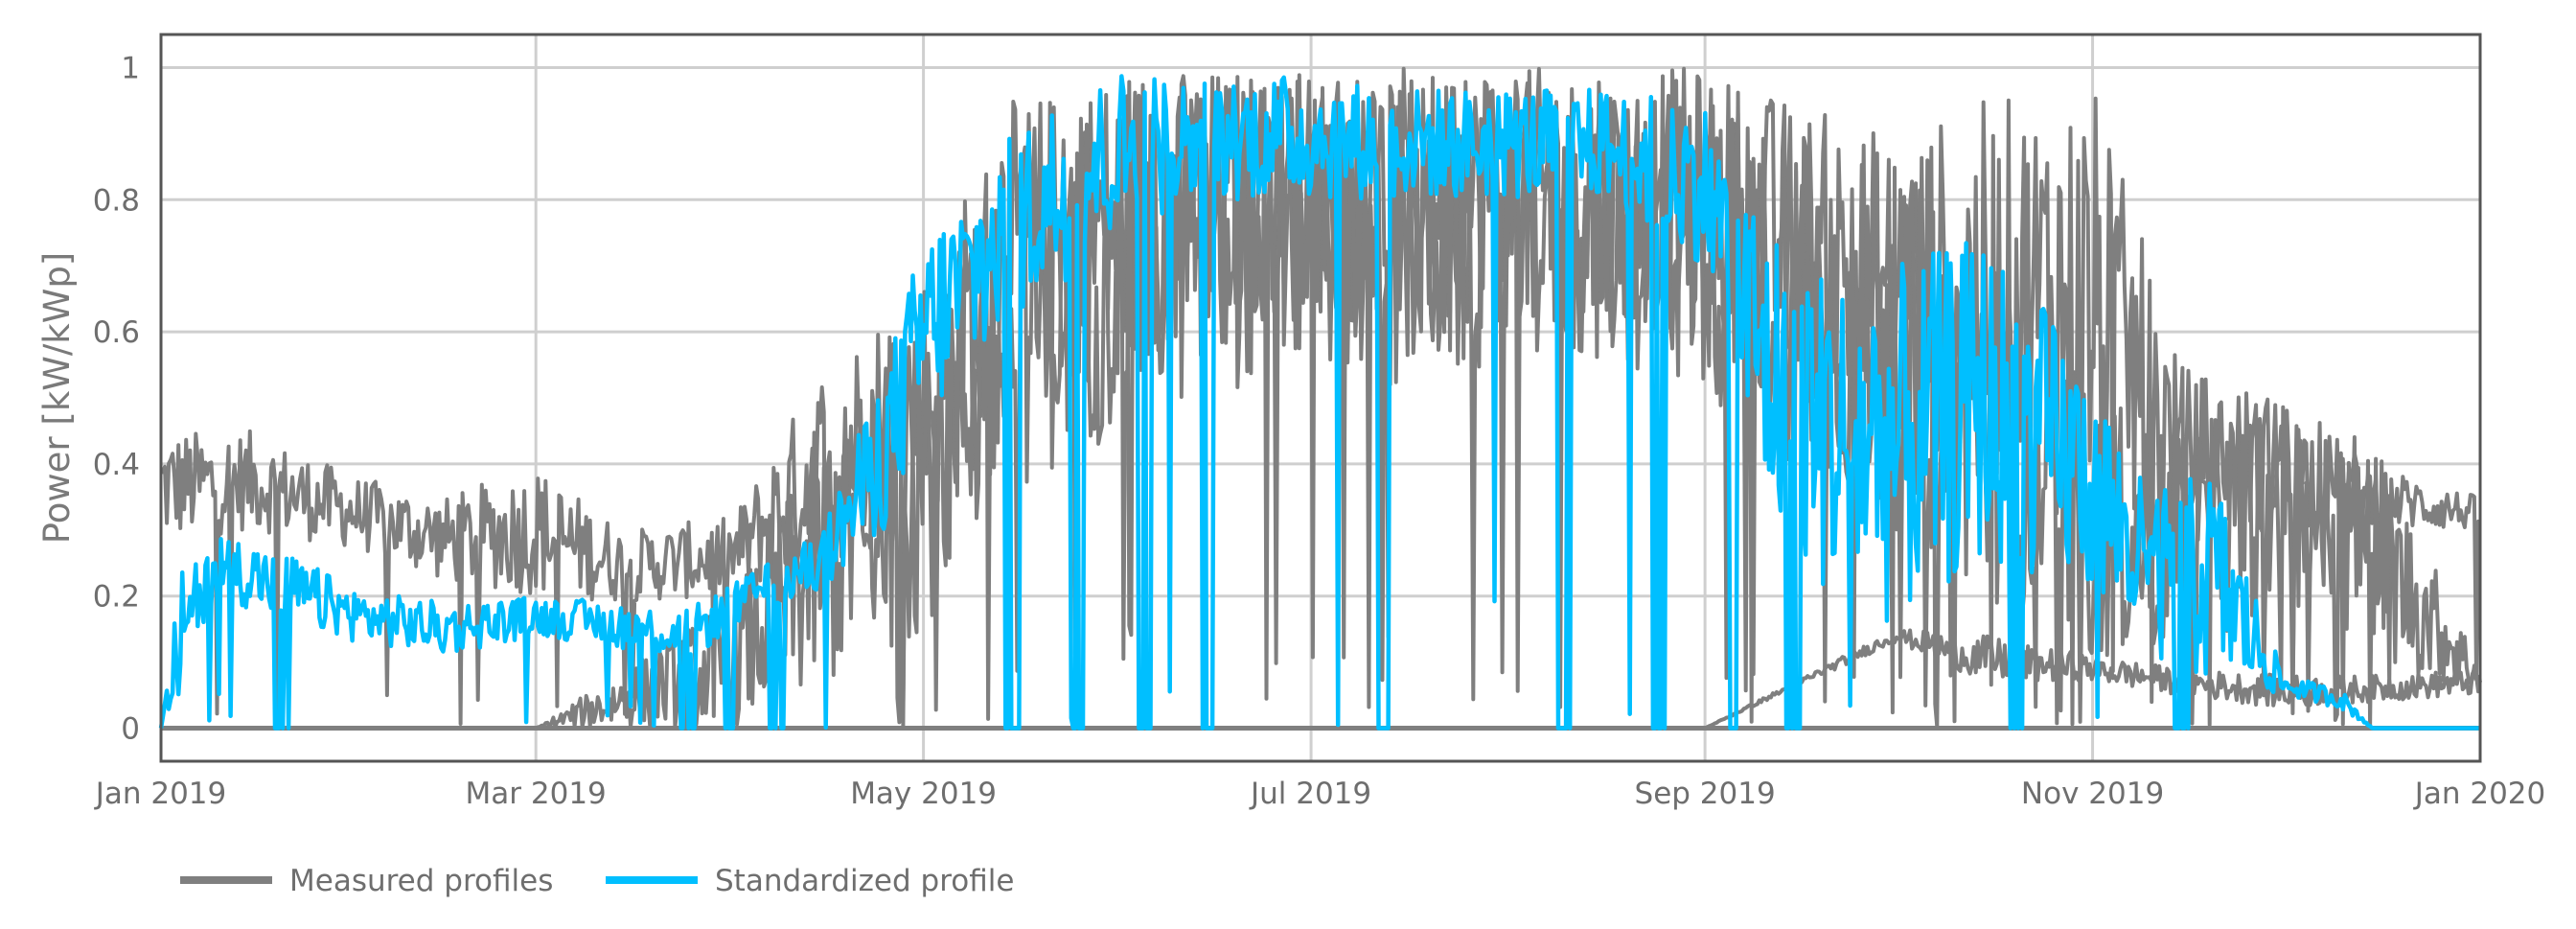  Describe the element at coordinates (116, 399) in the screenshot. I see `y-axis-ticks: 0 0.2 0.4 0.6 0.8 1` at that location.